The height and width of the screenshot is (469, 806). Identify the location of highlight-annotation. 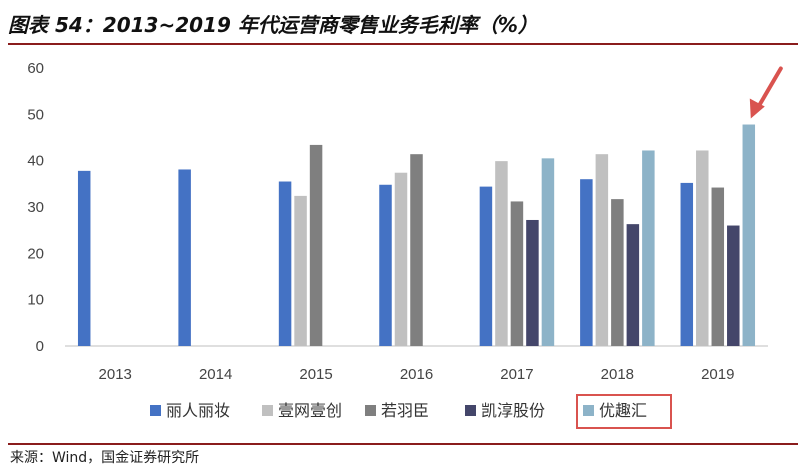
(766, 92).